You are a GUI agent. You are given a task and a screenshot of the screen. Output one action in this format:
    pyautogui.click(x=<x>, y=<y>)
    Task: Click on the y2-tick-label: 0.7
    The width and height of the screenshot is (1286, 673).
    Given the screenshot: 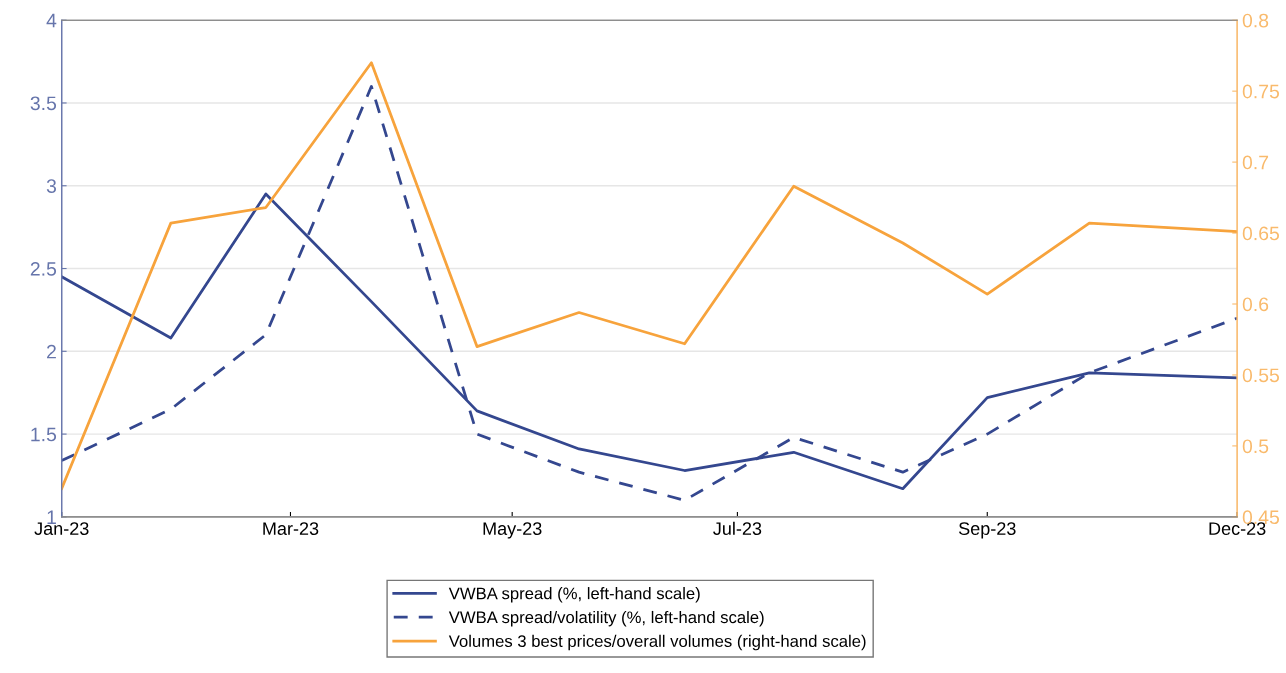 What is the action you would take?
    pyautogui.click(x=1255, y=162)
    